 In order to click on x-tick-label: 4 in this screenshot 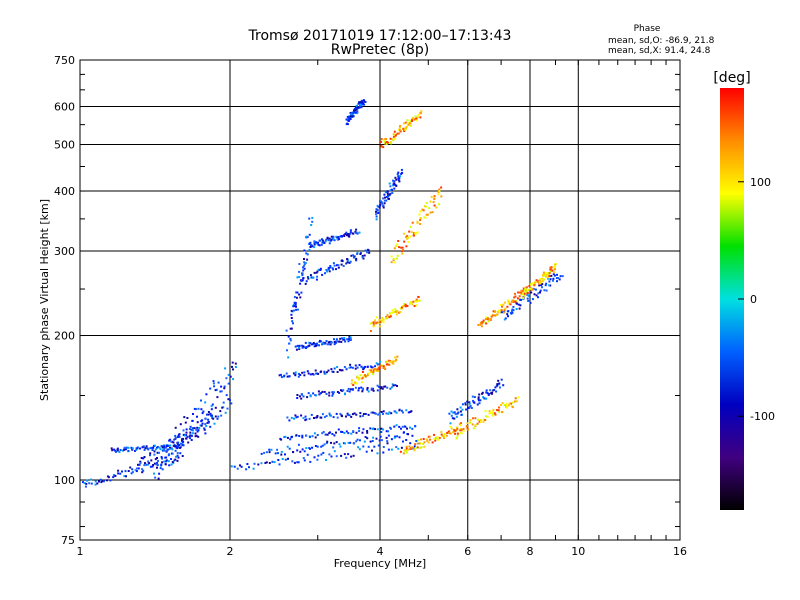, I will do `click(380, 551)`.